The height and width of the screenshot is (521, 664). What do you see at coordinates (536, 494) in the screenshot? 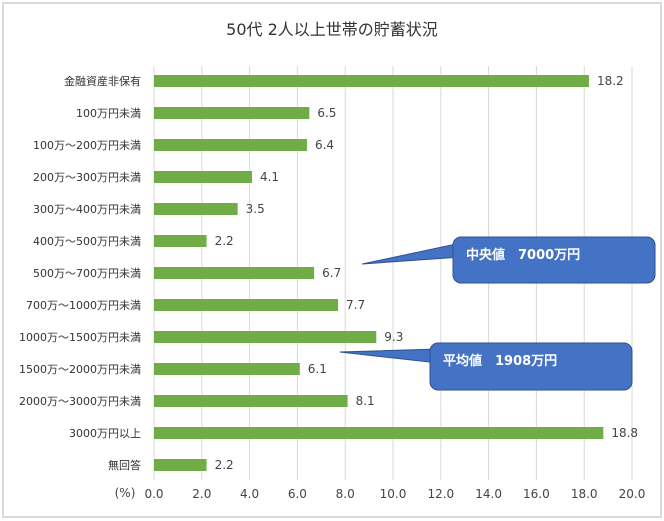
I see `x-tick-label: 16.0` at bounding box center [536, 494].